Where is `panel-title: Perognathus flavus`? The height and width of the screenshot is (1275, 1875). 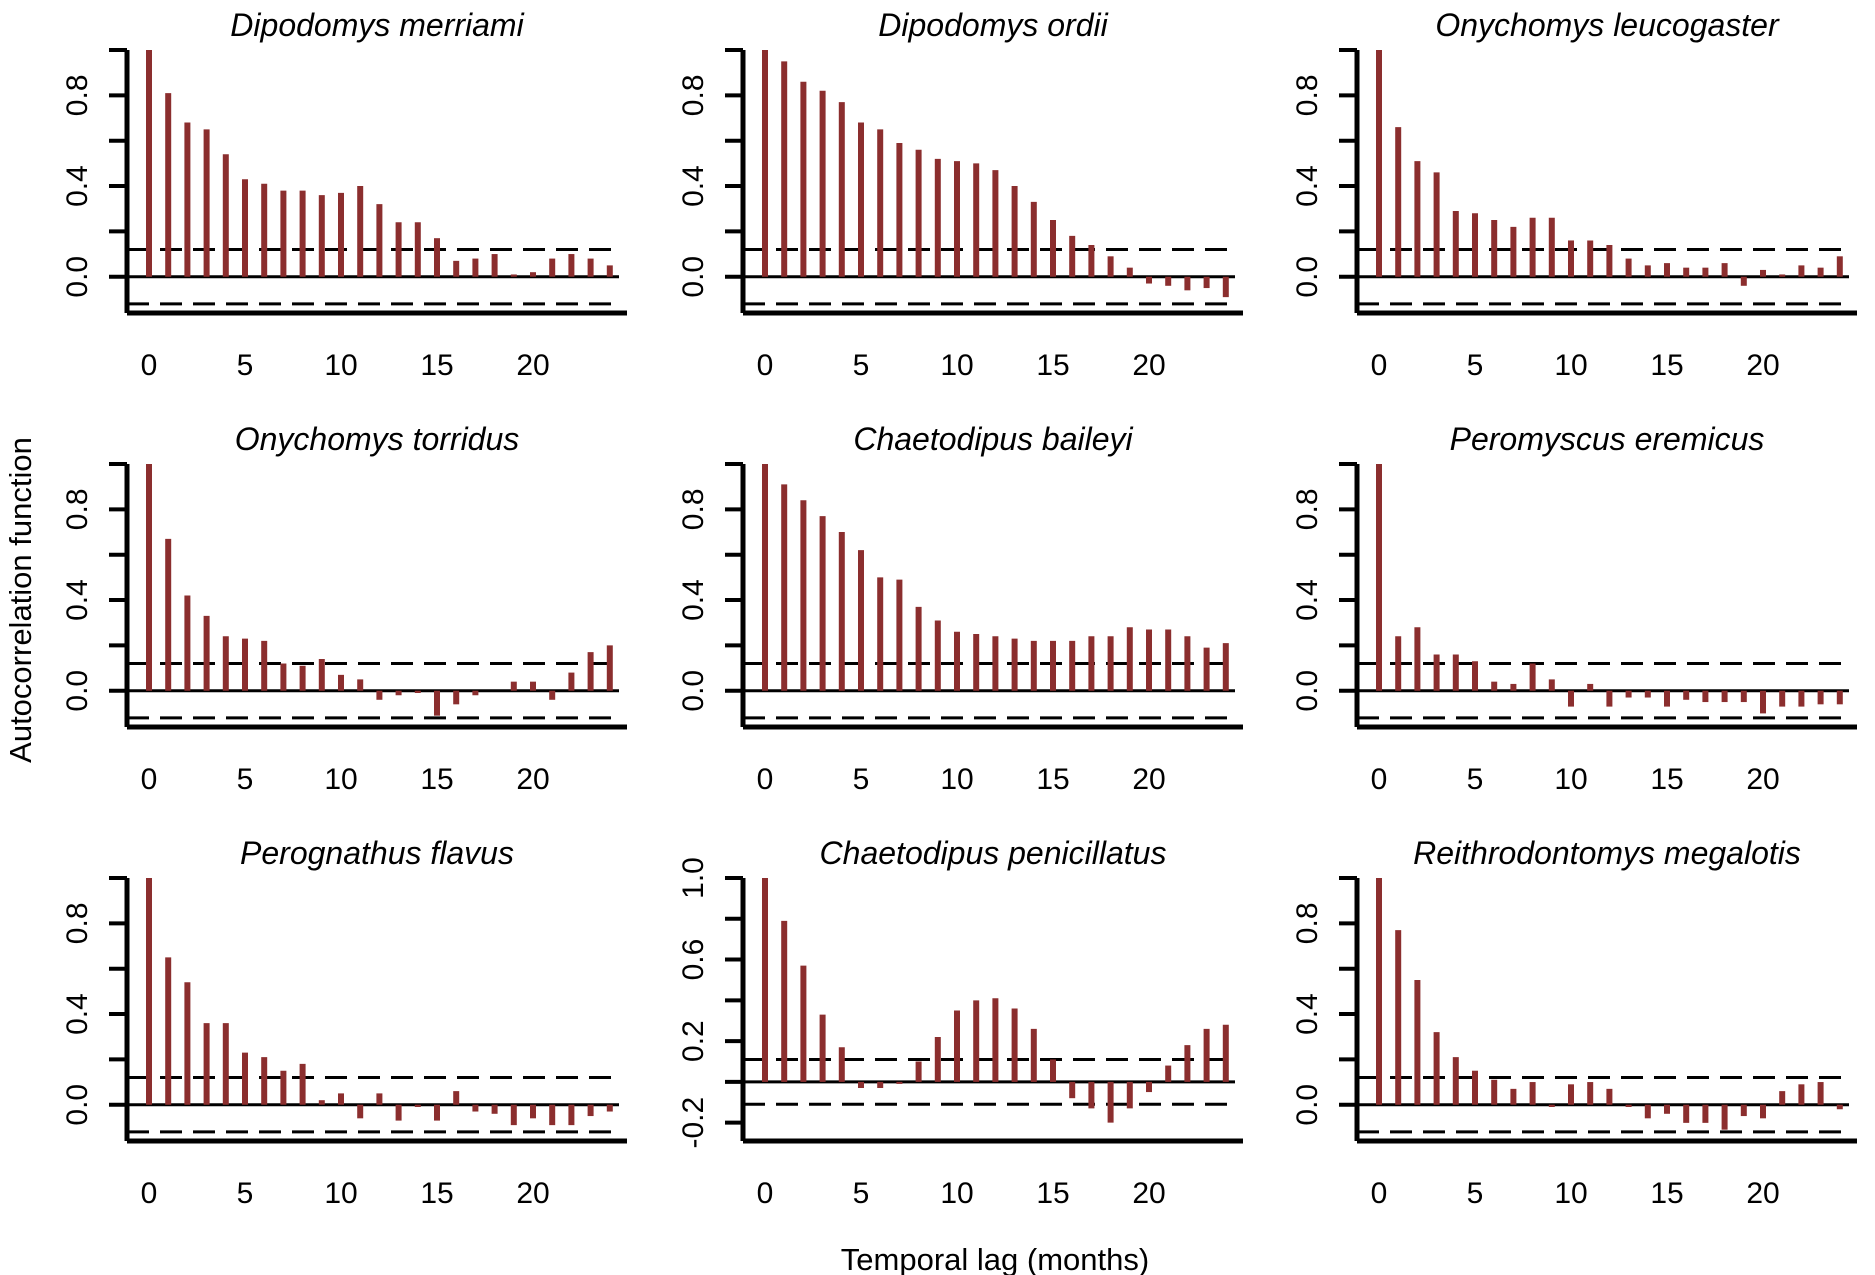
panel-title: Perognathus flavus is located at coordinates (377, 853).